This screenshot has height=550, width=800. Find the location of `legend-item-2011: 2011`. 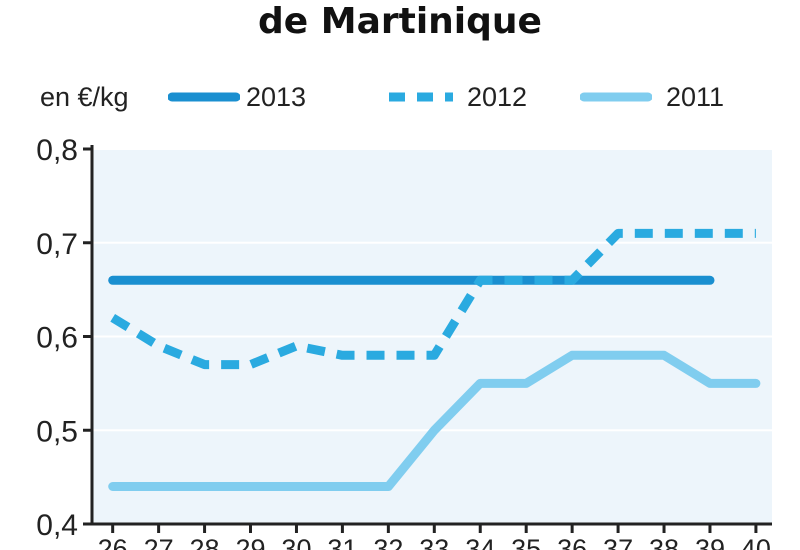

legend-item-2011: 2011 is located at coordinates (665, 97).